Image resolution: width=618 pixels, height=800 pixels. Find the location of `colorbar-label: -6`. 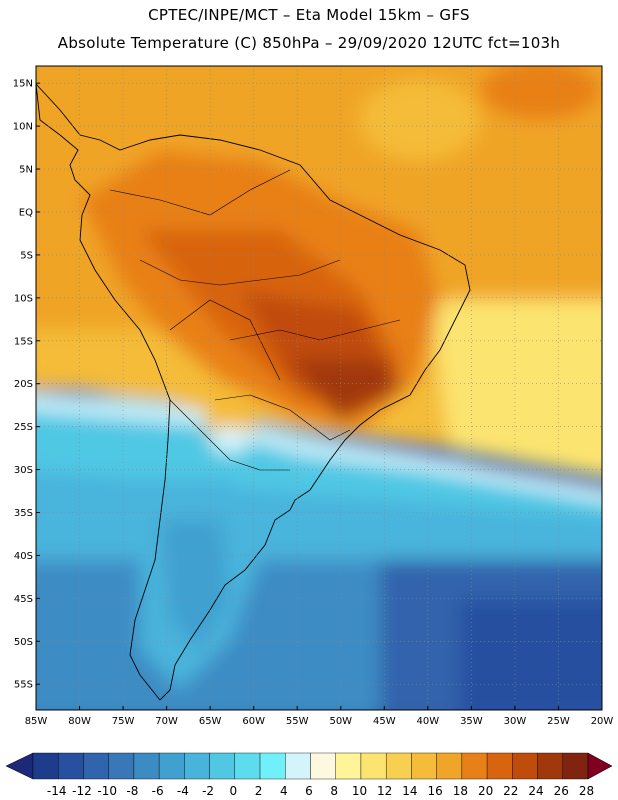

colorbar-label: -6 is located at coordinates (158, 791).